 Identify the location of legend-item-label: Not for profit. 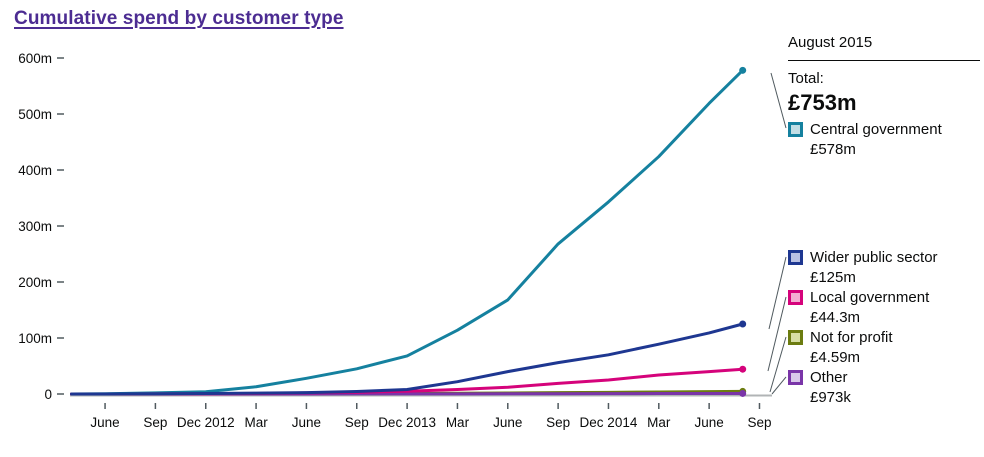
(851, 337).